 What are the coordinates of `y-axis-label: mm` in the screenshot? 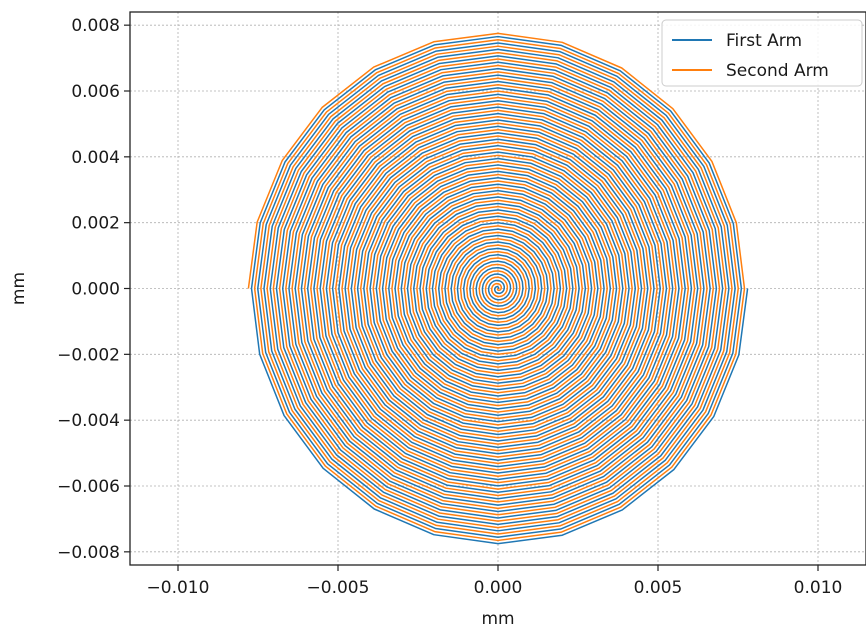 It's located at (19, 288).